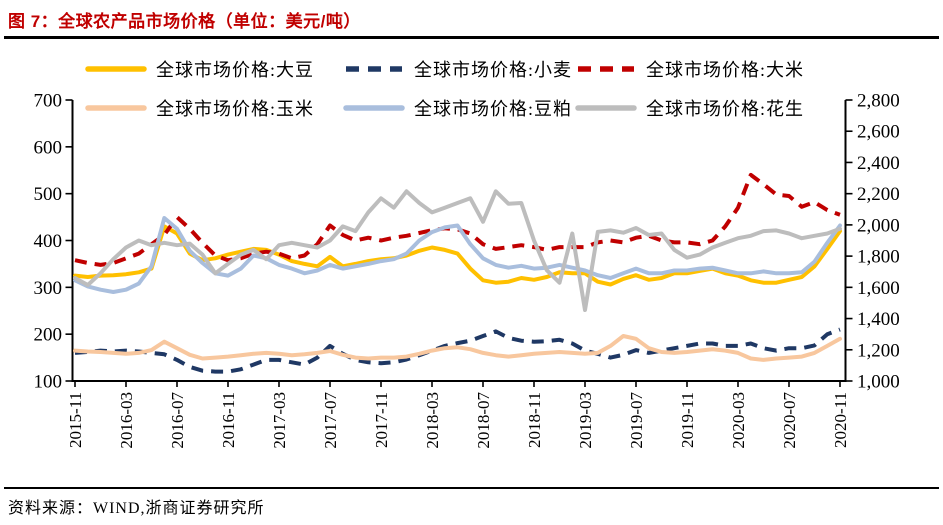  What do you see at coordinates (235, 109) in the screenshot?
I see `legend-label-corn: 全球市场价格:玉米` at bounding box center [235, 109].